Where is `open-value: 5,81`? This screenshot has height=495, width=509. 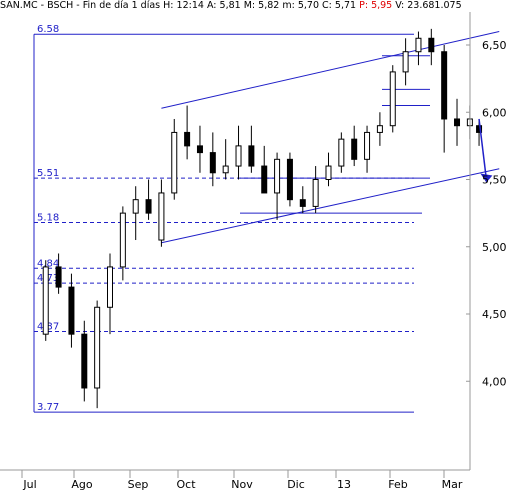 open-value: 5,81 is located at coordinates (230, 5).